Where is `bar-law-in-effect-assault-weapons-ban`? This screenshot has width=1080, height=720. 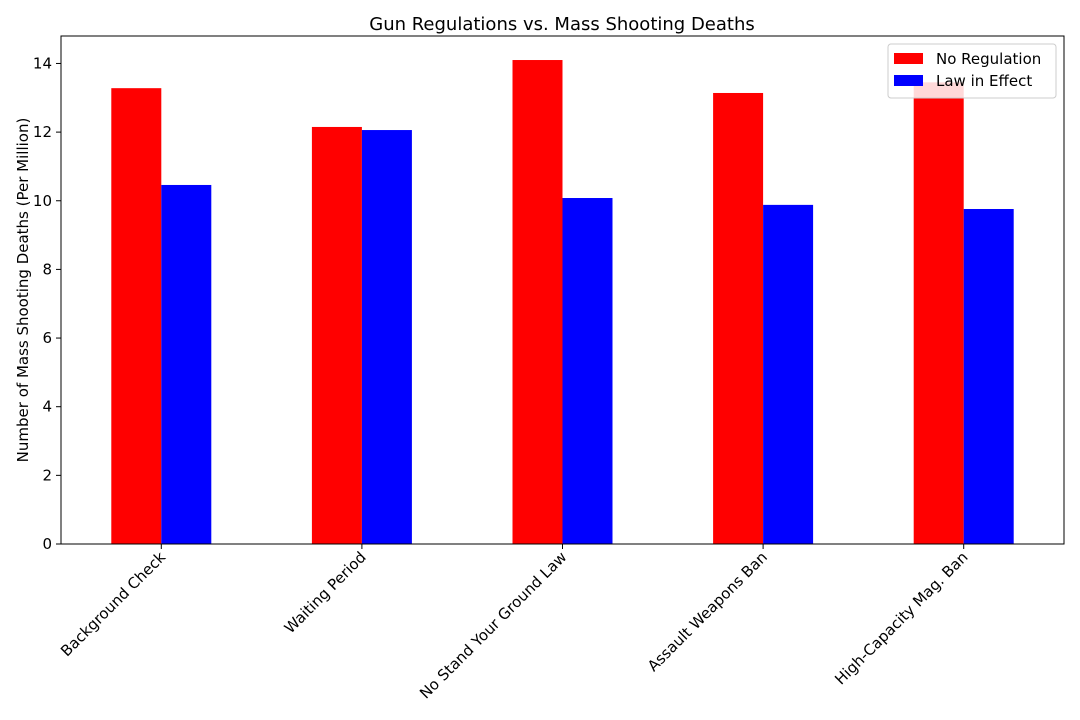 bar-law-in-effect-assault-weapons-ban is located at coordinates (788, 374).